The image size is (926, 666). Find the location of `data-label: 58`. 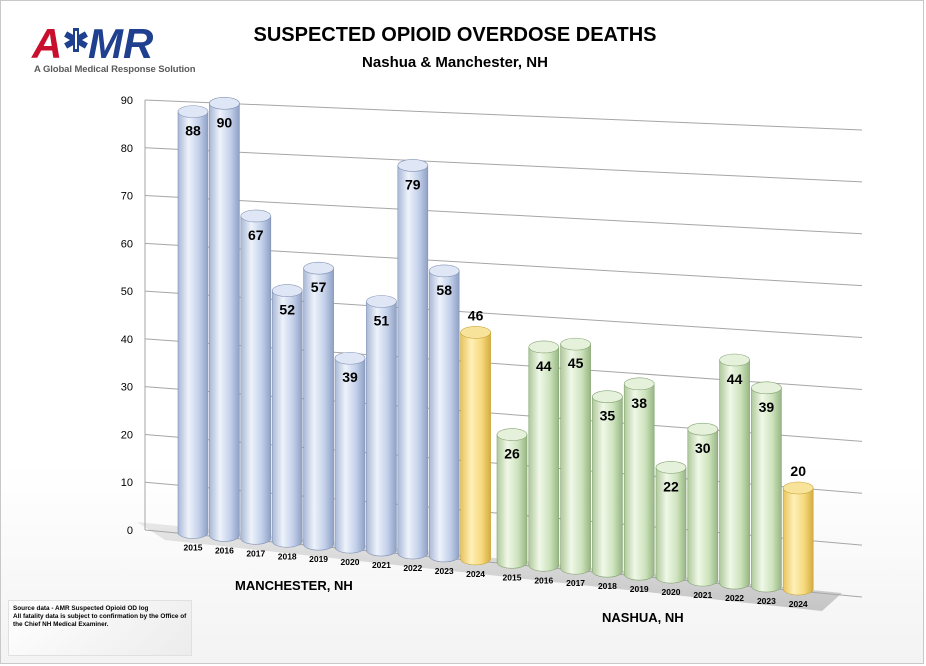

data-label: 58 is located at coordinates (444, 290).